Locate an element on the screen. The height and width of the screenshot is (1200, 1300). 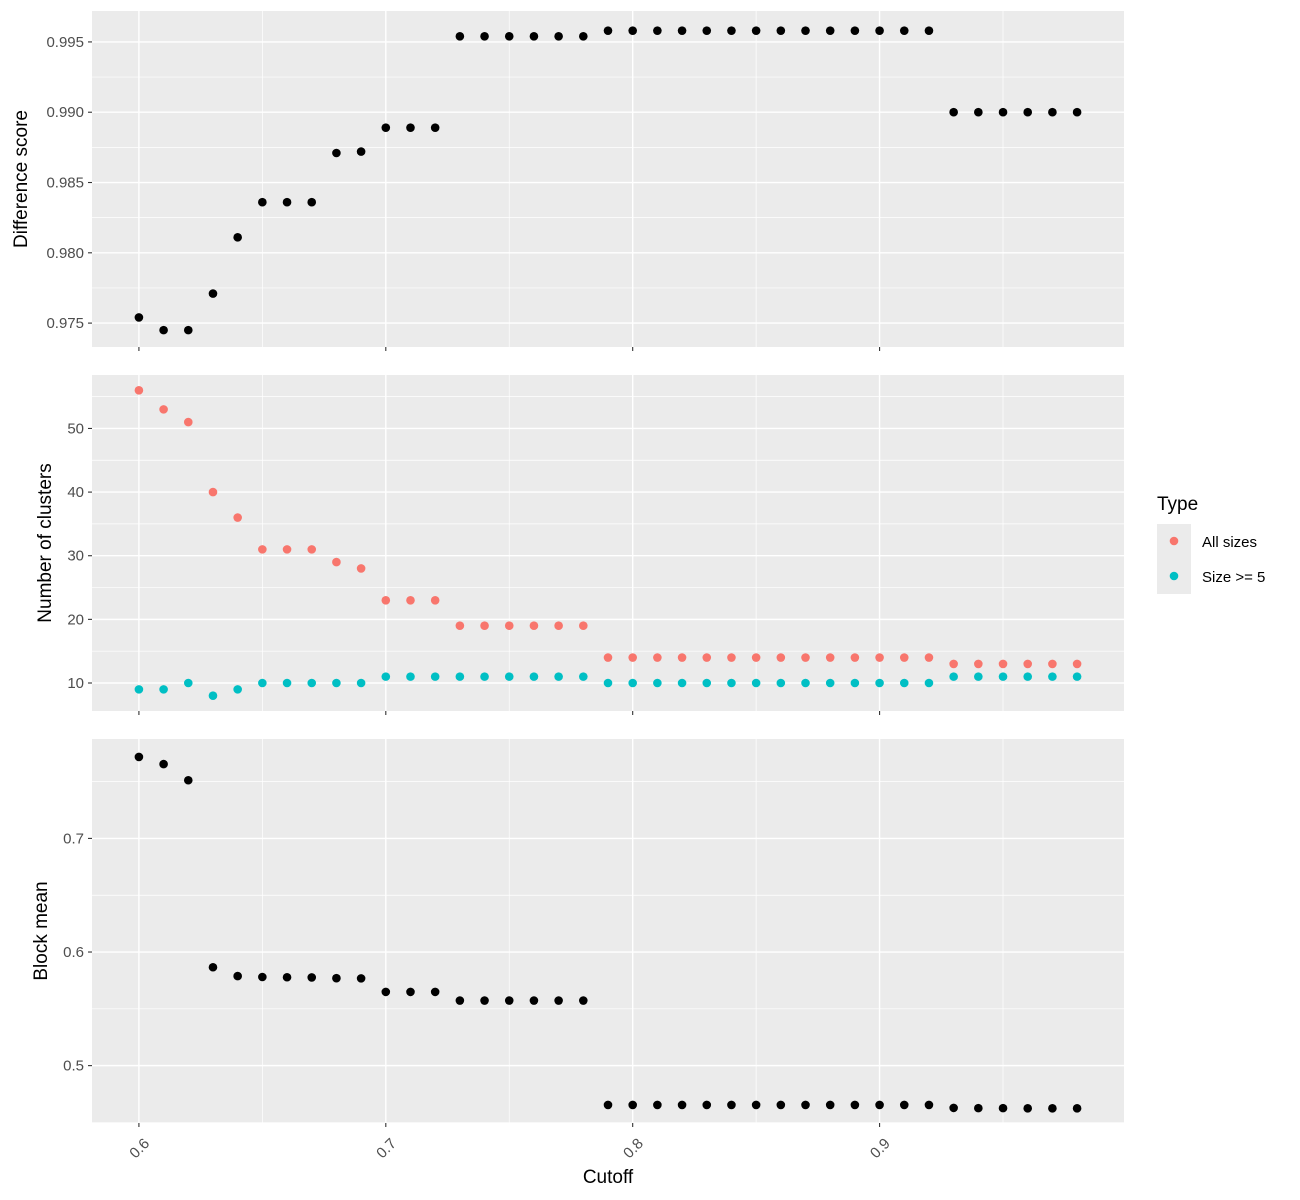
panel-difference-score-y-axis: 0.975 0.980 0.985 0.990 0.995 is located at coordinates (69, 183).